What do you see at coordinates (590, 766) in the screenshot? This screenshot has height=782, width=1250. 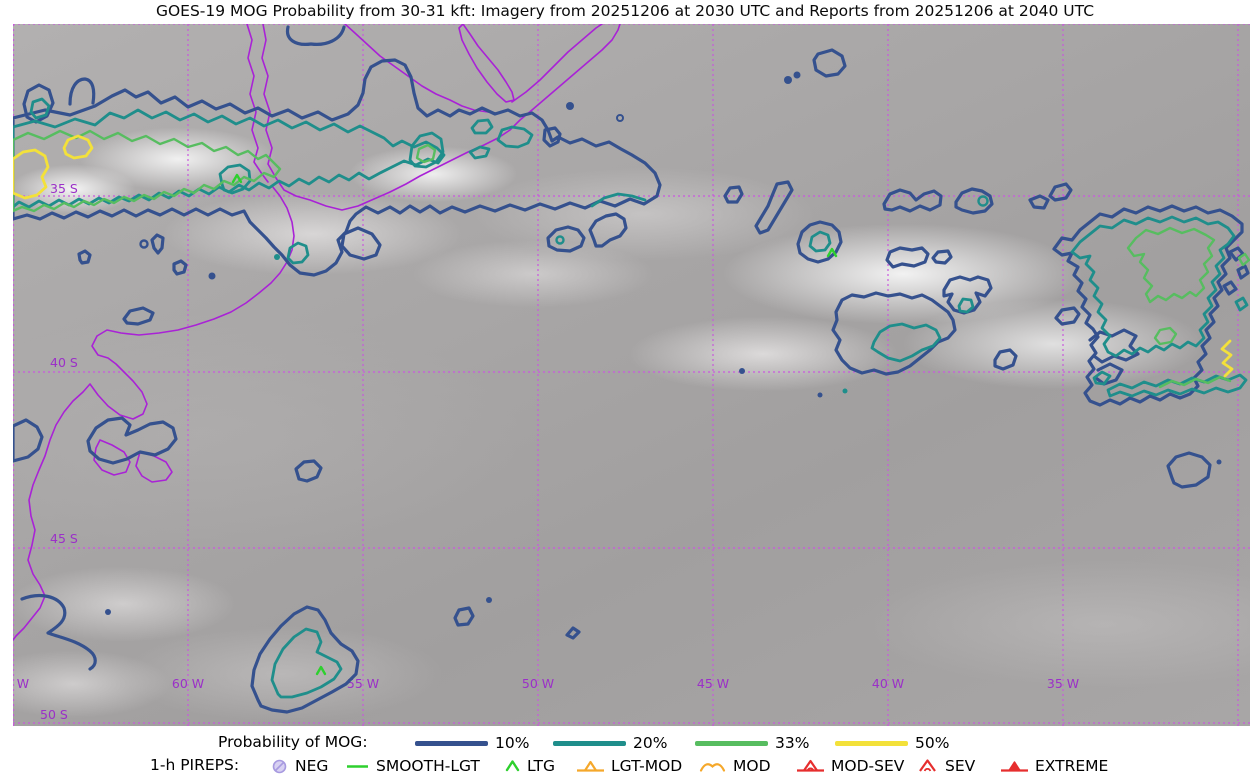 I see `lgt-mod-symbol-icon` at bounding box center [590, 766].